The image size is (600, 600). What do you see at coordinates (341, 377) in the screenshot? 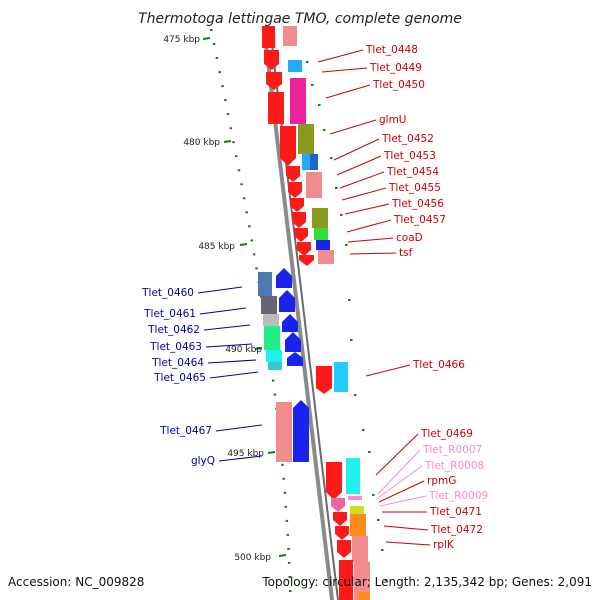
I see `gene-tlet-0466-b` at bounding box center [341, 377].